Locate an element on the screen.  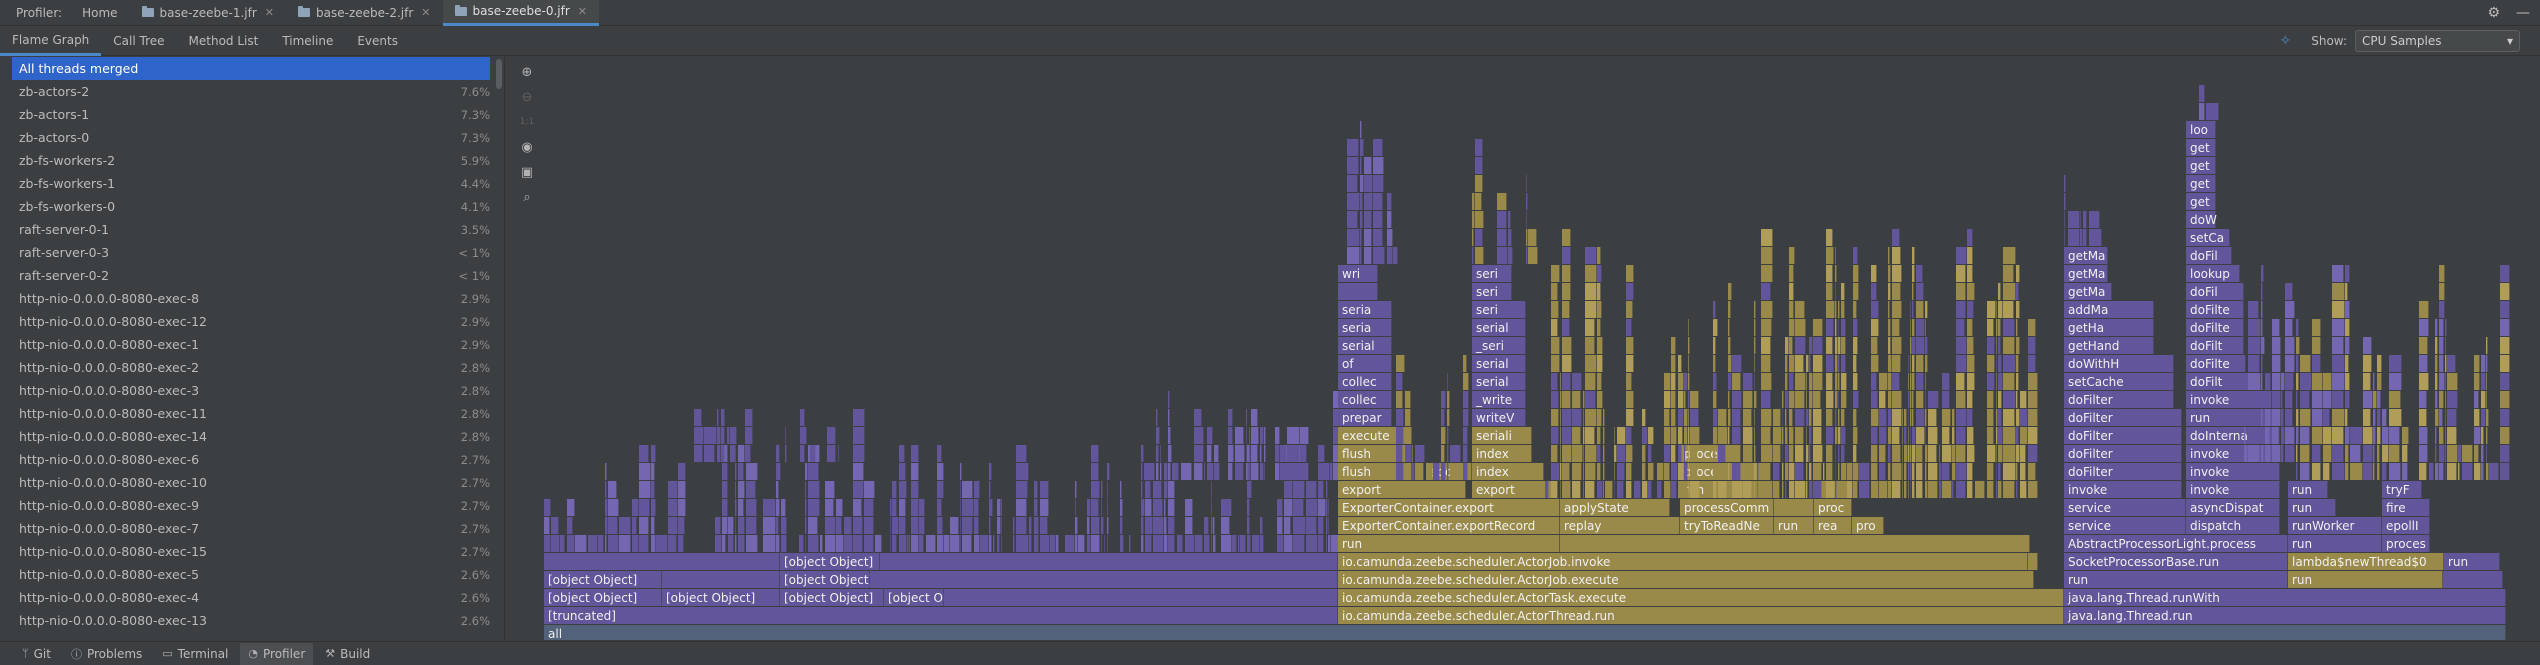
flame-frame: service is located at coordinates (2125, 507).